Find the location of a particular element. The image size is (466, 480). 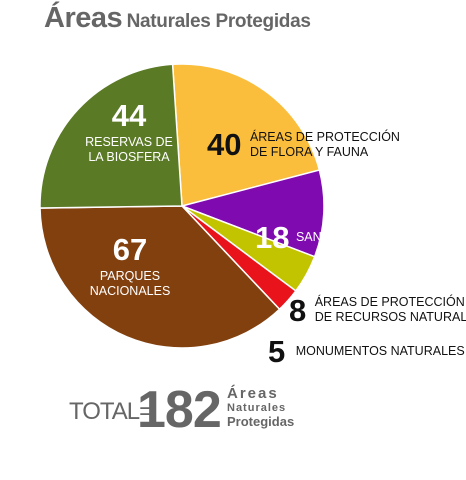

label-recursos-value: 8 is located at coordinates (298, 310).